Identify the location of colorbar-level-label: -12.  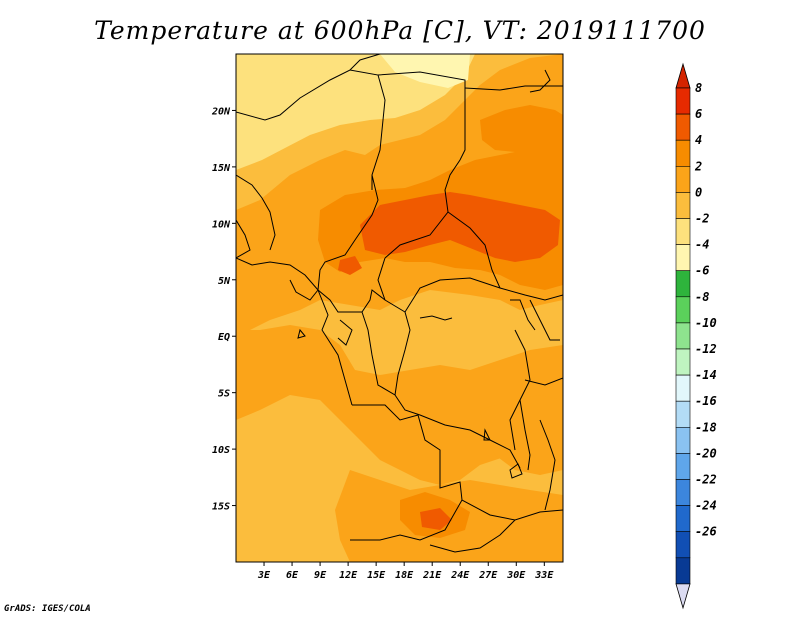
(706, 349).